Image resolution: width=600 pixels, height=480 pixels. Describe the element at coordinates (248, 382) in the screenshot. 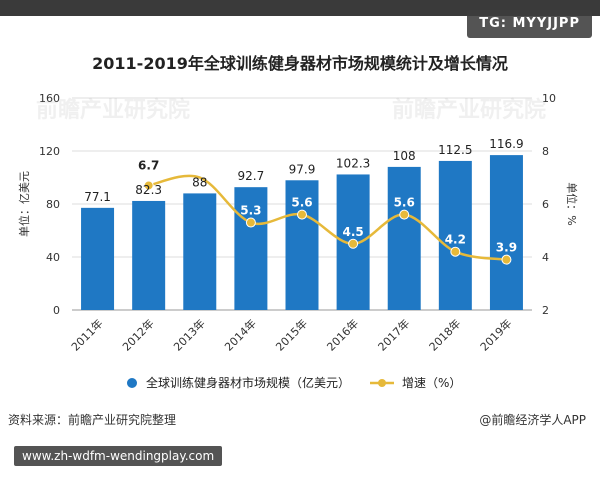

I see `legend-bar-label: 全球训练健身器材市场规模（亿美元）` at that location.